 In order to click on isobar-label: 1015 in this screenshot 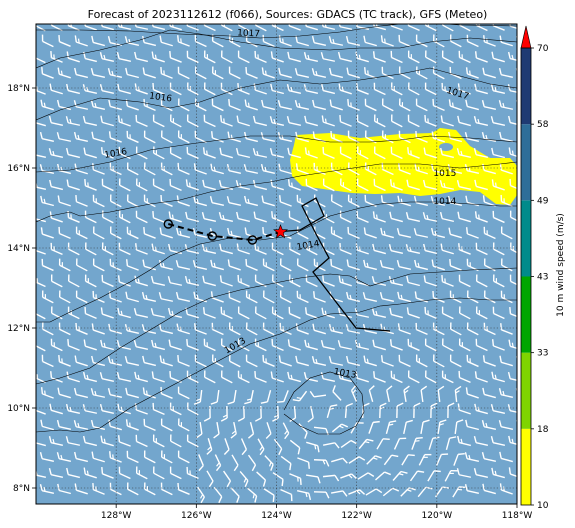, I will do `click(444, 174)`.